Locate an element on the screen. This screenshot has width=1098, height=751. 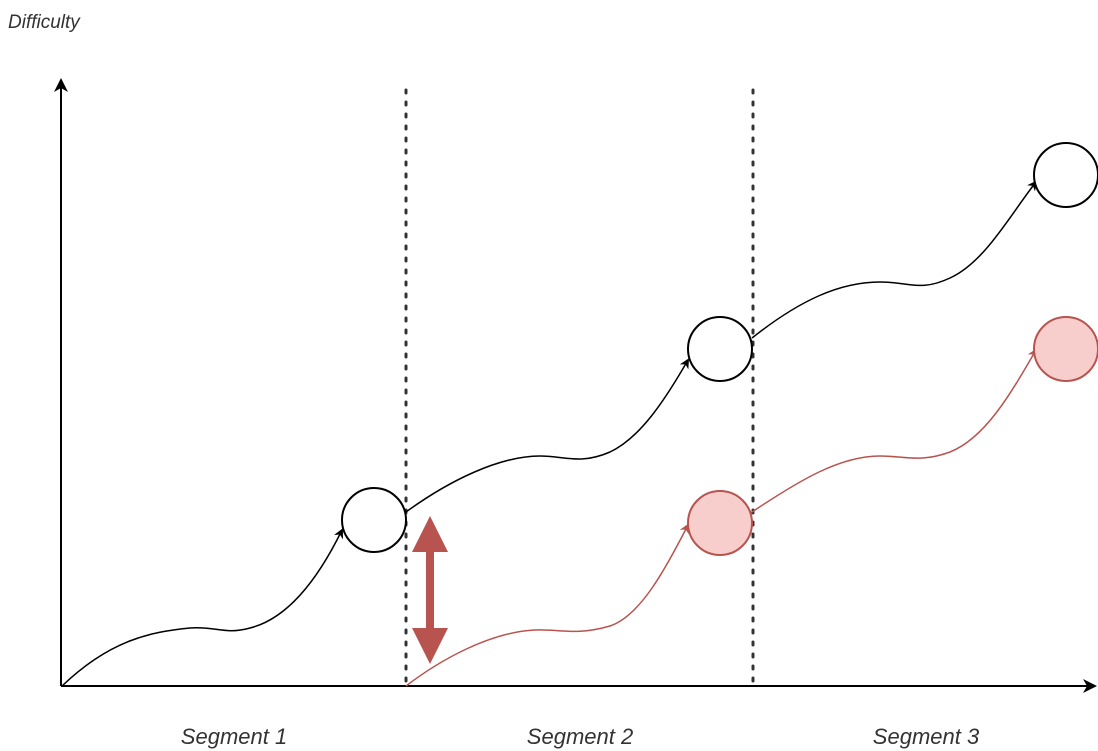
y-axis-label: Difficulty is located at coordinates (44, 22).